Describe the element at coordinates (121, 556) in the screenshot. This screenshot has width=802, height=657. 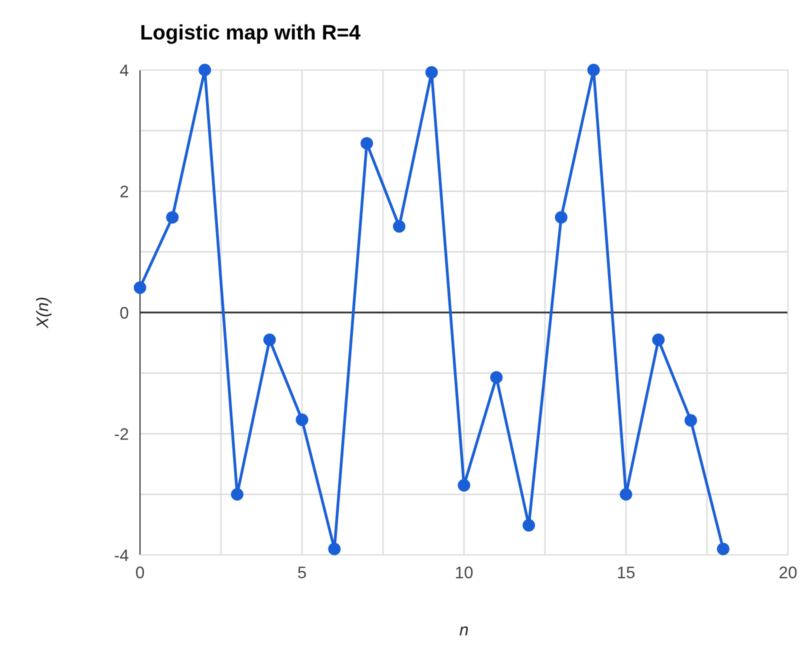
I see `y-tick-label: -4` at that location.